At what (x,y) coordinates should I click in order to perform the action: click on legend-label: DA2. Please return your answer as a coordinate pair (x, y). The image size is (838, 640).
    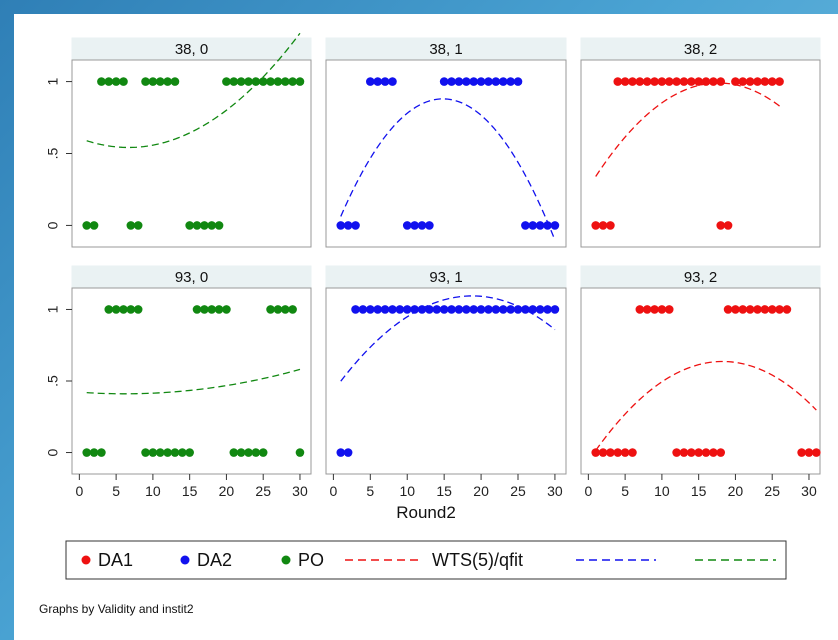
    Looking at the image, I should click on (214, 560).